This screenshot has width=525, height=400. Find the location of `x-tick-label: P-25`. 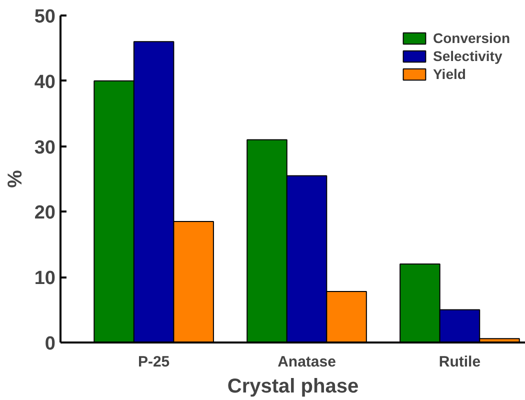

x-tick-label: P-25 is located at coordinates (154, 362).